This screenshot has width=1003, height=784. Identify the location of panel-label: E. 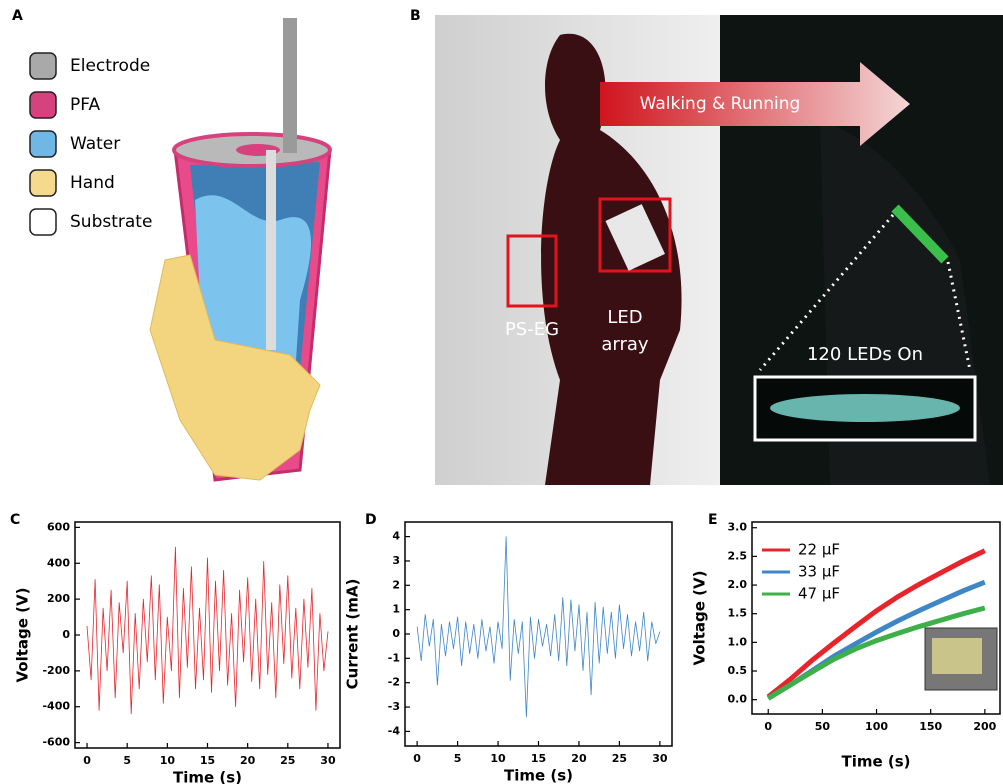
(713, 520).